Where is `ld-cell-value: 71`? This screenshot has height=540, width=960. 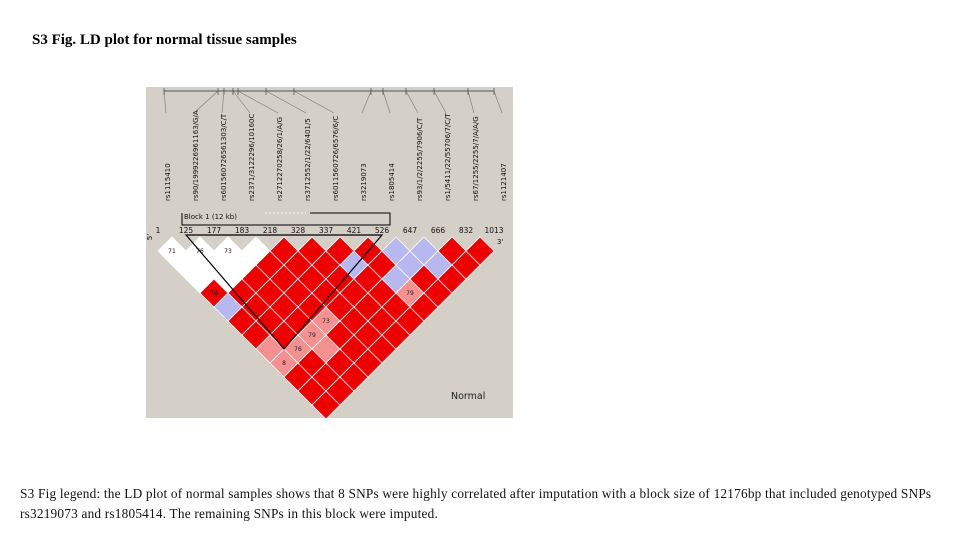
ld-cell-value: 71 is located at coordinates (172, 251).